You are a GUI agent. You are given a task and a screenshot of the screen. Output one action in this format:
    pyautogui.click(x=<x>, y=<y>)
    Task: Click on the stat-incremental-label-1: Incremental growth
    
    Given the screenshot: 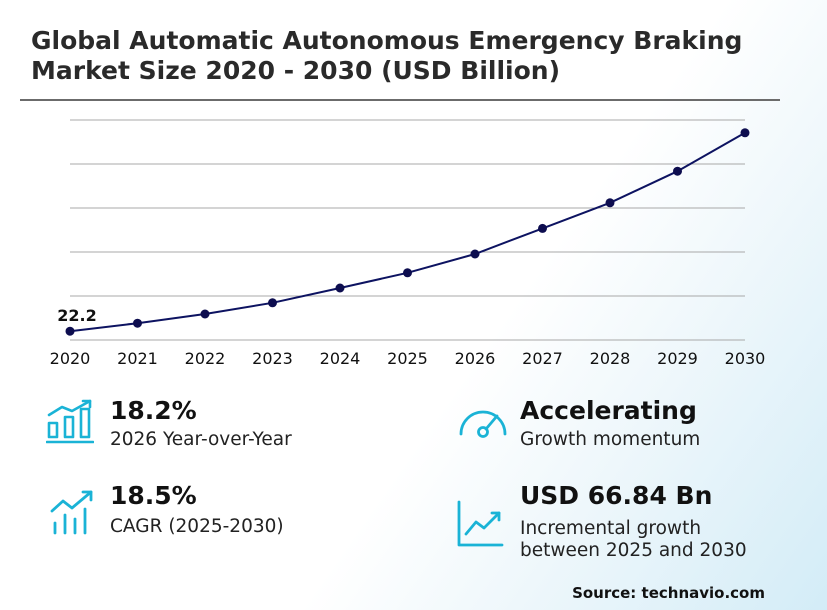 What is the action you would take?
    pyautogui.click(x=611, y=528)
    